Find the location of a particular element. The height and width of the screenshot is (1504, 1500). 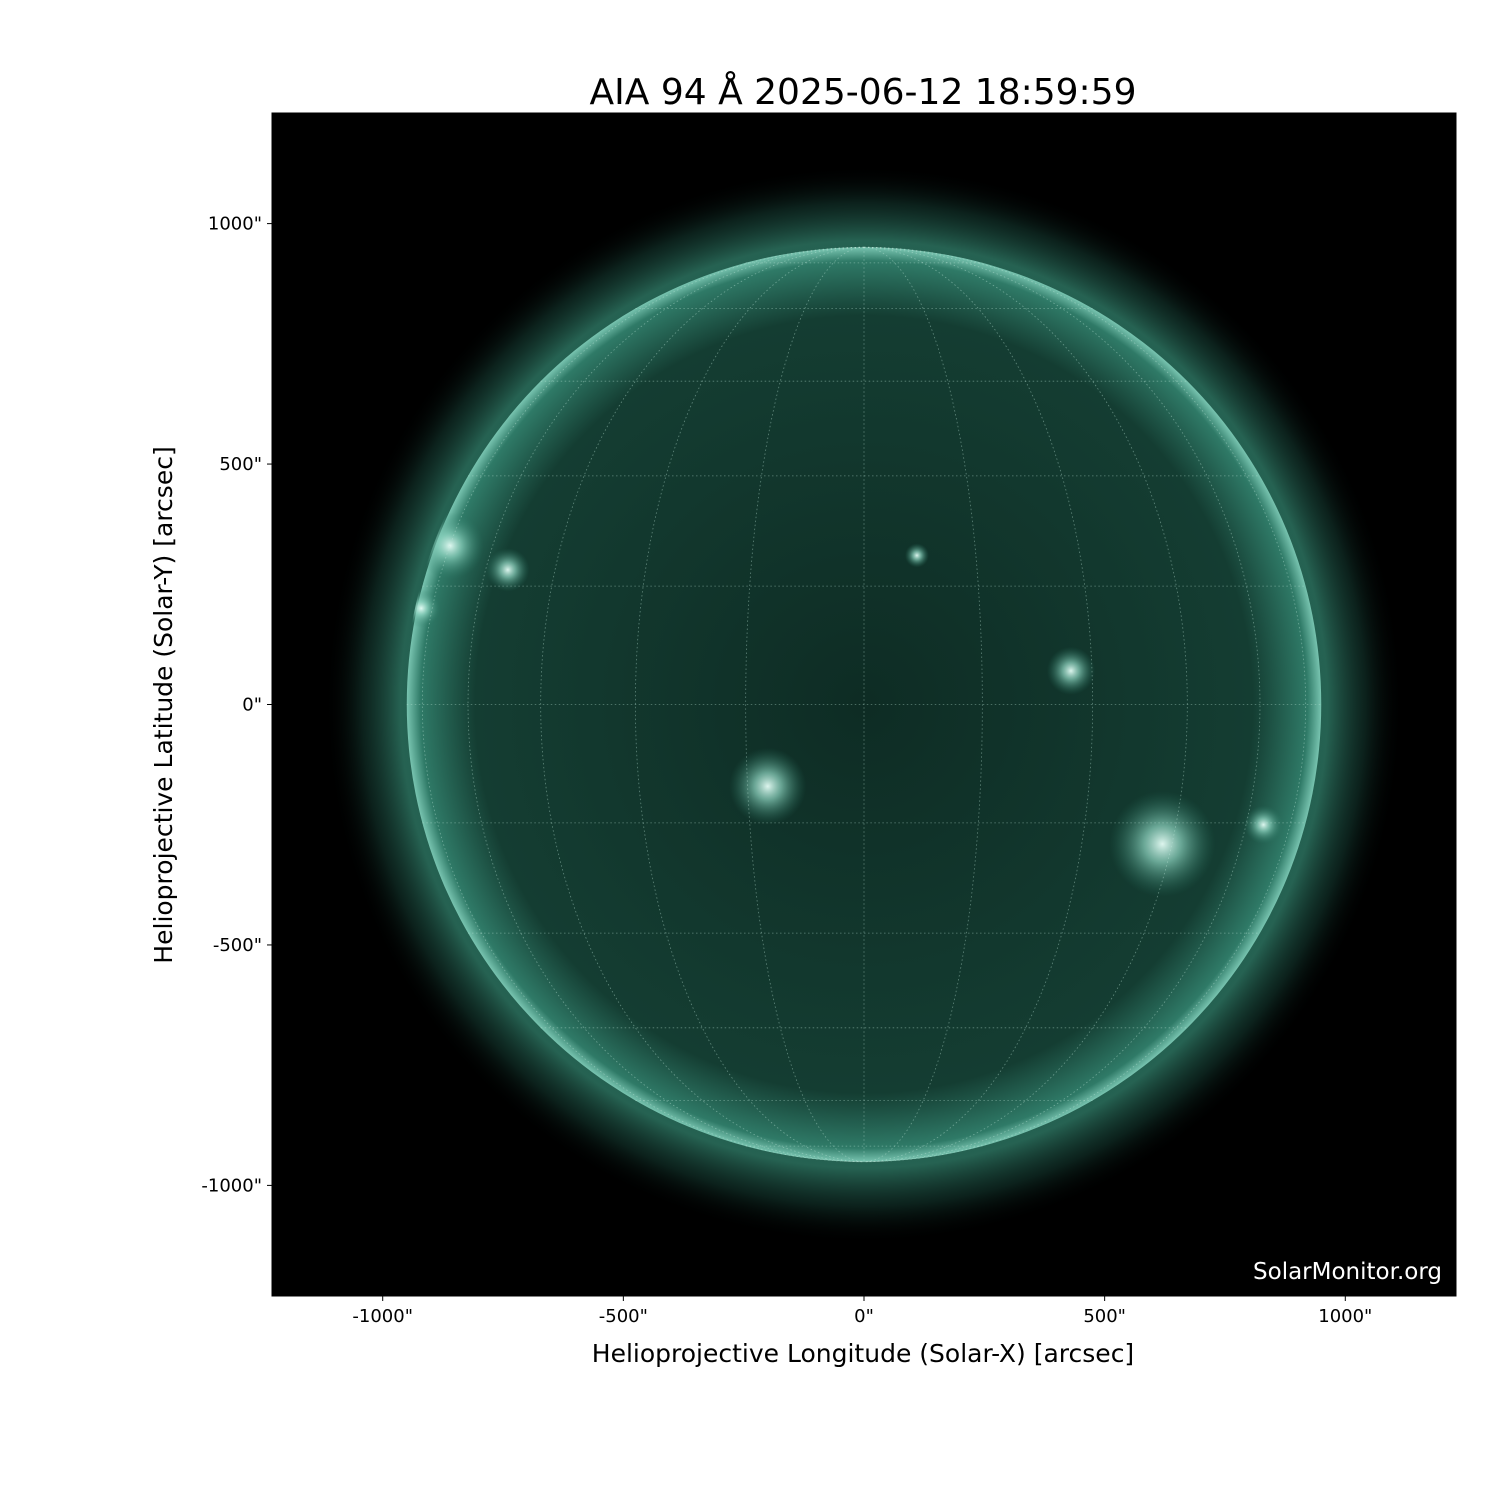

plot-title: AIA 94 Å 2025-06-12 18:59:59 is located at coordinates (863, 91).